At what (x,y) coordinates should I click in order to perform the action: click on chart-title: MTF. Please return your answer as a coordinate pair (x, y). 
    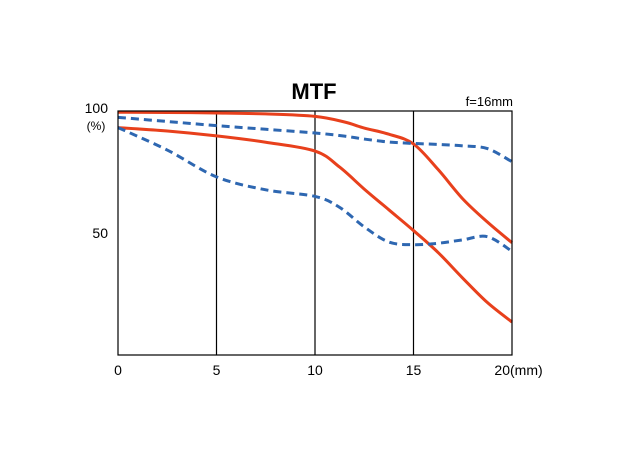
    Looking at the image, I should click on (313, 91).